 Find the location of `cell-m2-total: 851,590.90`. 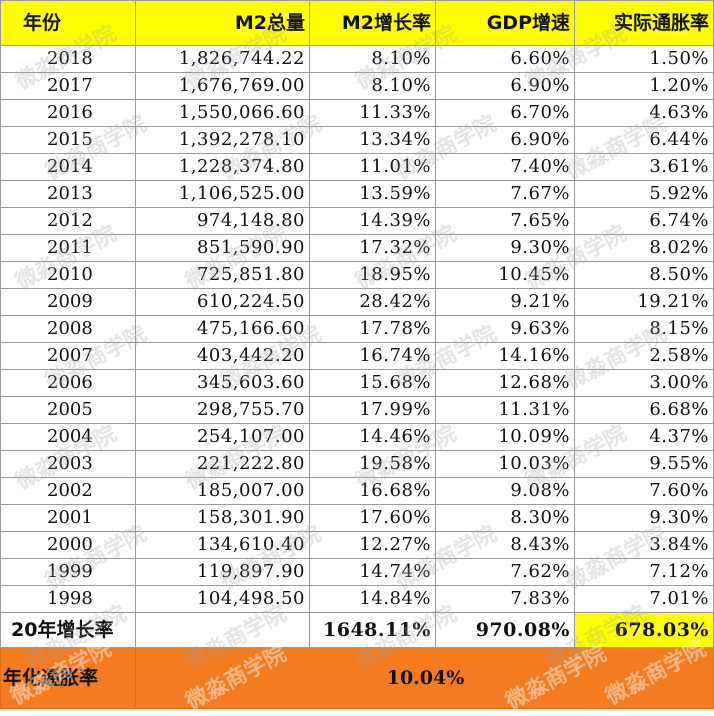

cell-m2-total: 851,590.90 is located at coordinates (222, 248).